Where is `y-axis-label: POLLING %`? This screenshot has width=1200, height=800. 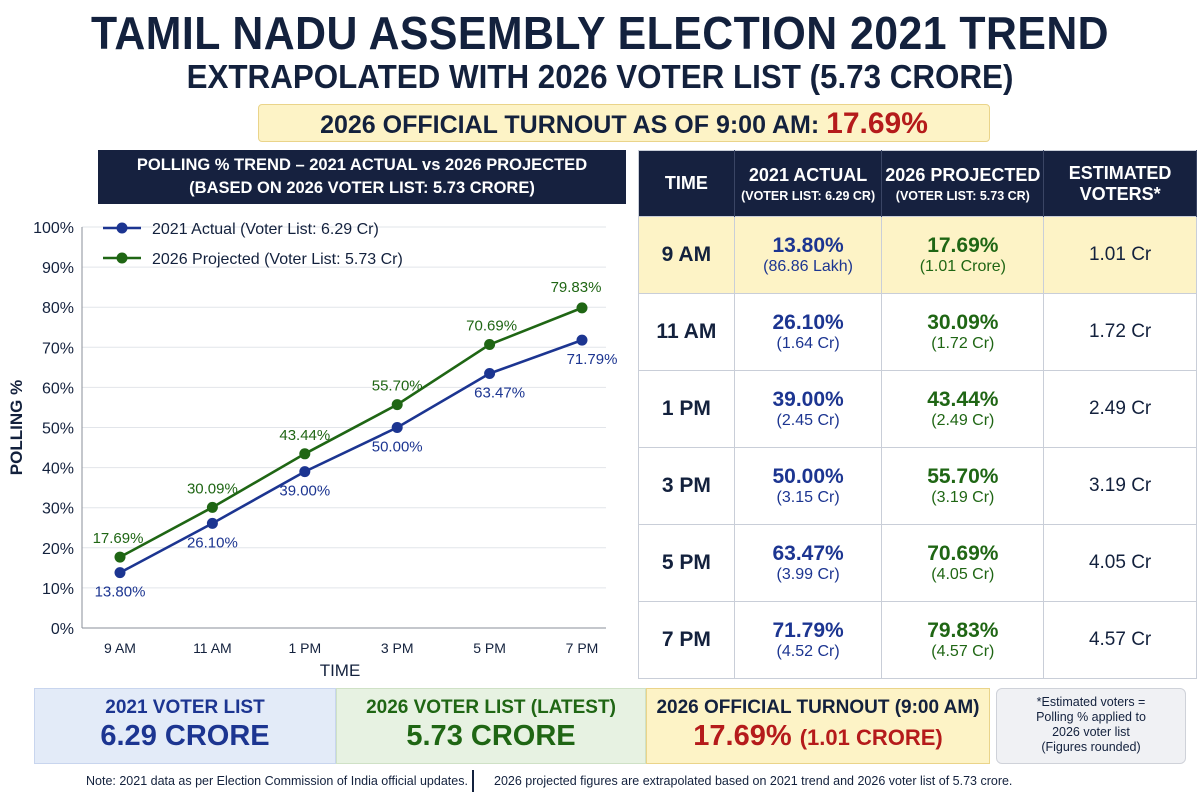 y-axis-label: POLLING % is located at coordinates (16, 427).